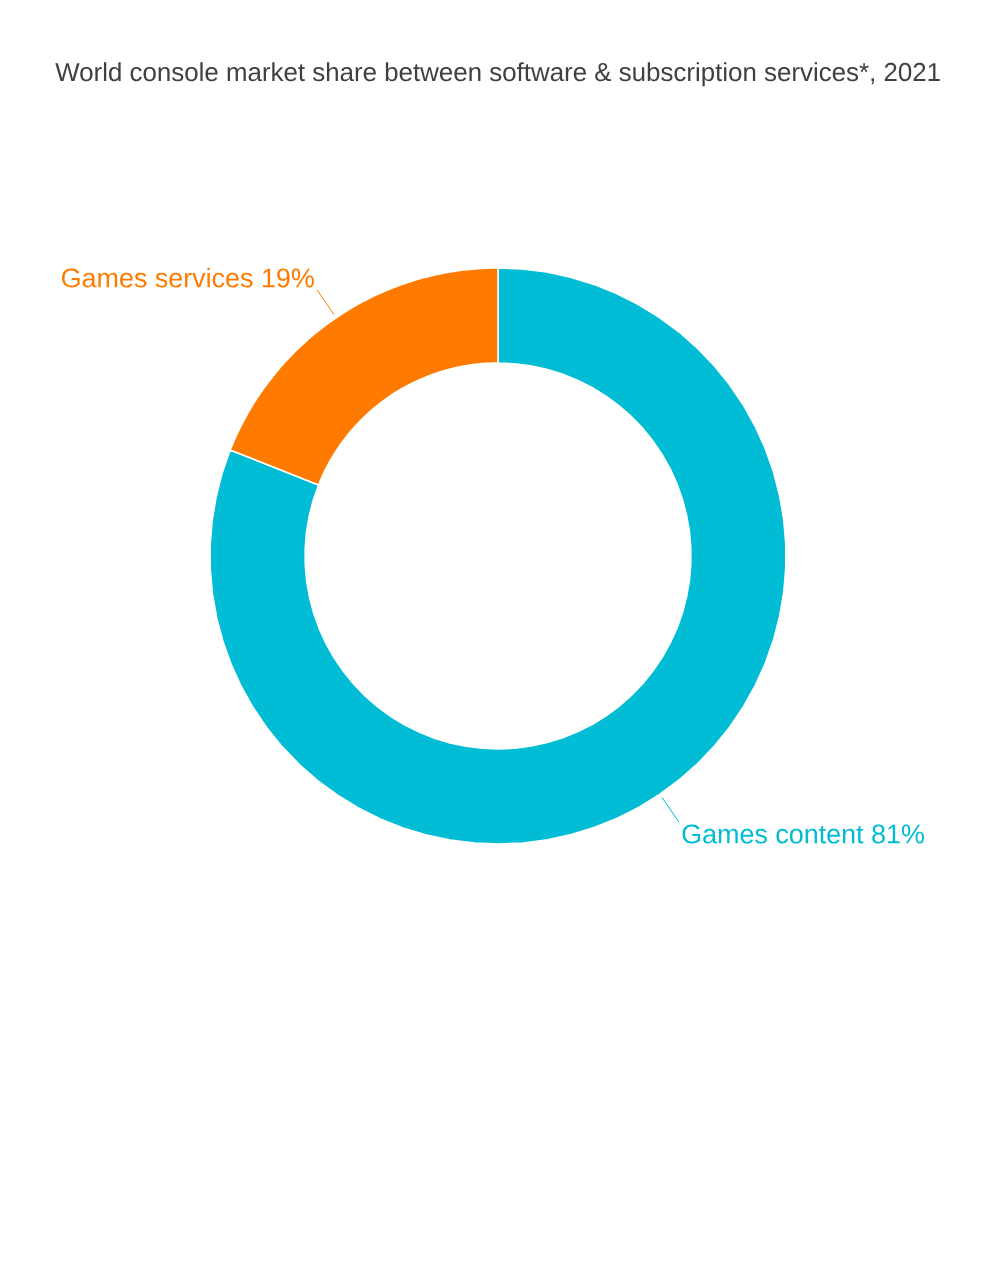 The width and height of the screenshot is (997, 1280). I want to click on slice-label: Games services, so click(157, 277).